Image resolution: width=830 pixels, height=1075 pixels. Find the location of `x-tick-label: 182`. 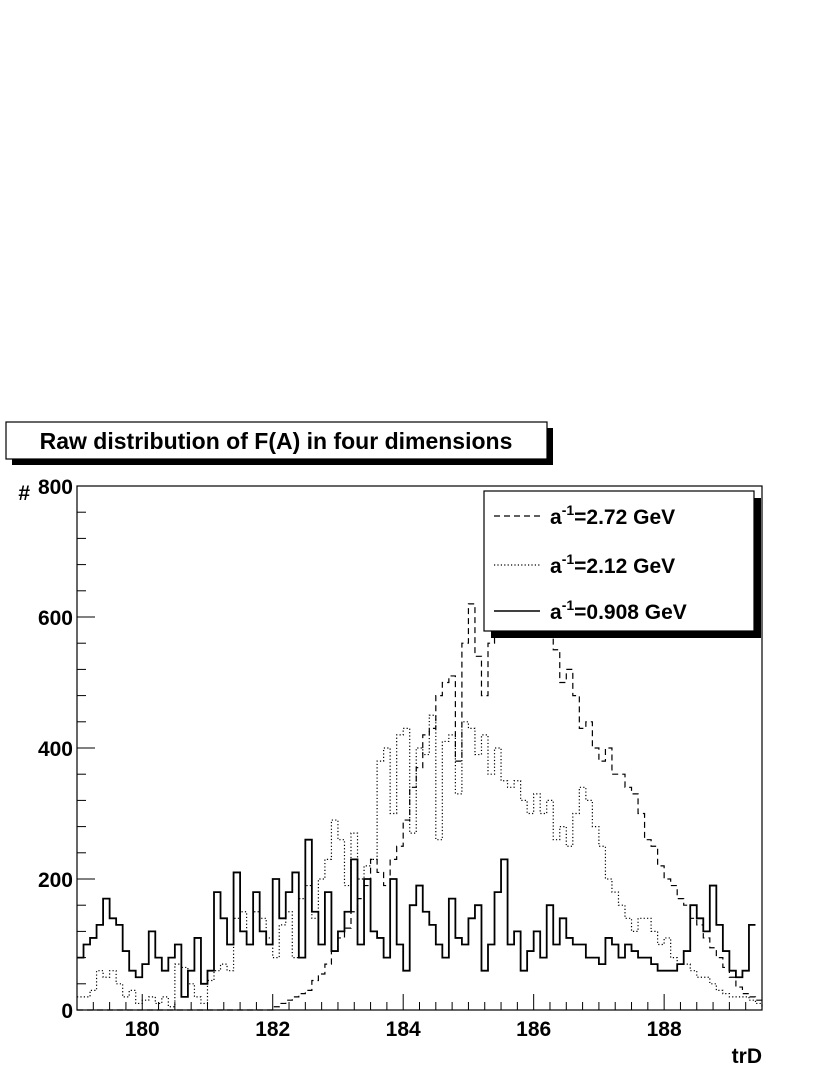

x-tick-label: 182 is located at coordinates (272, 1029).